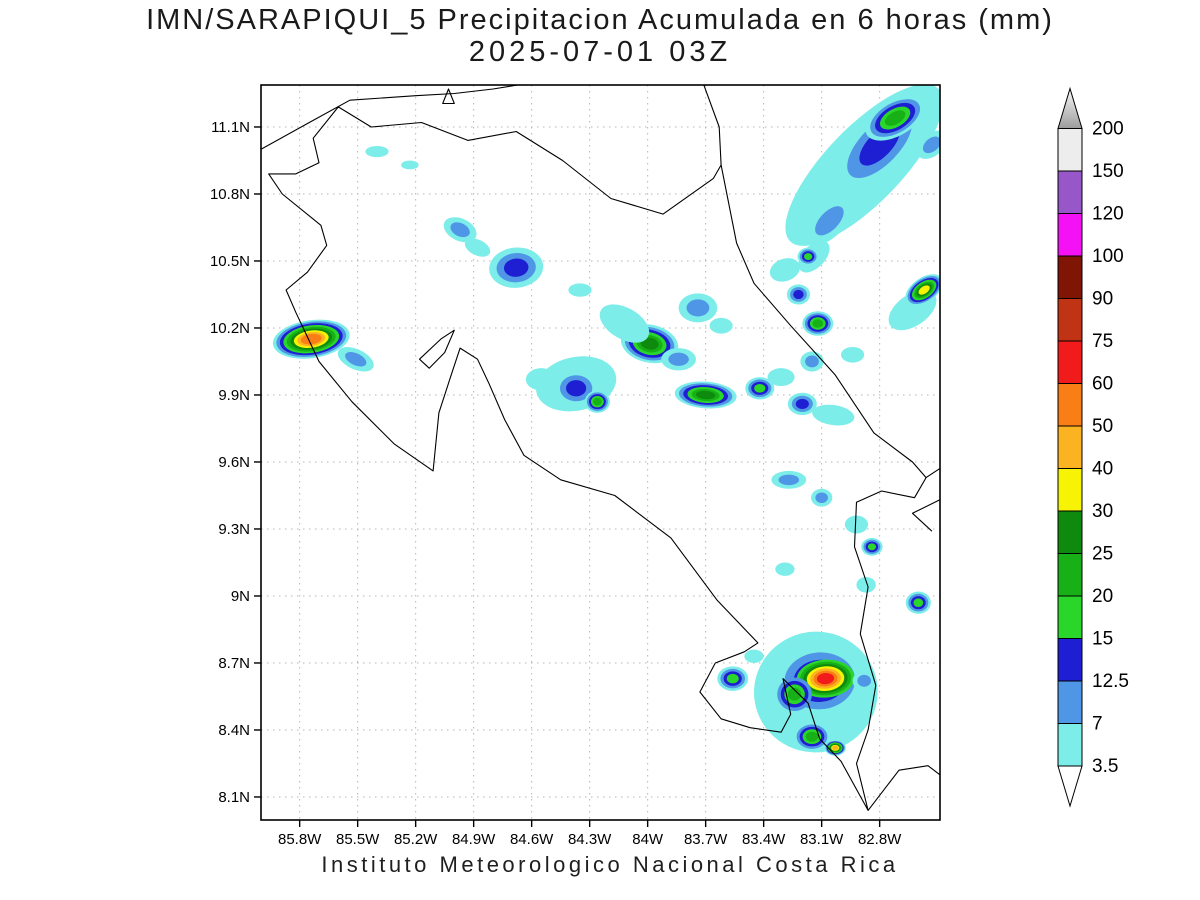 This screenshot has width=1200, height=900. I want to click on y-tick-label: 8.7N, so click(234, 663).